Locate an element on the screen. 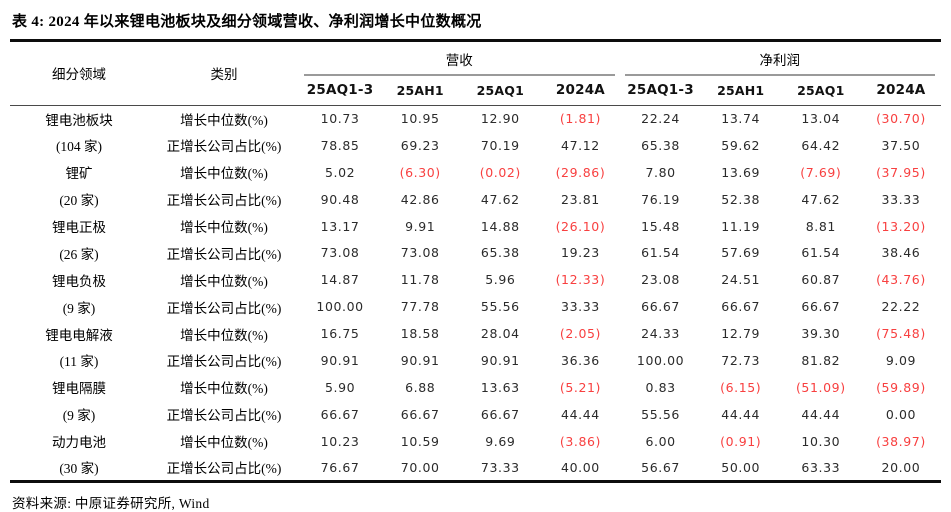 Image resolution: width=951 pixels, height=512 pixels. value-cell: 13.04 is located at coordinates (821, 119).